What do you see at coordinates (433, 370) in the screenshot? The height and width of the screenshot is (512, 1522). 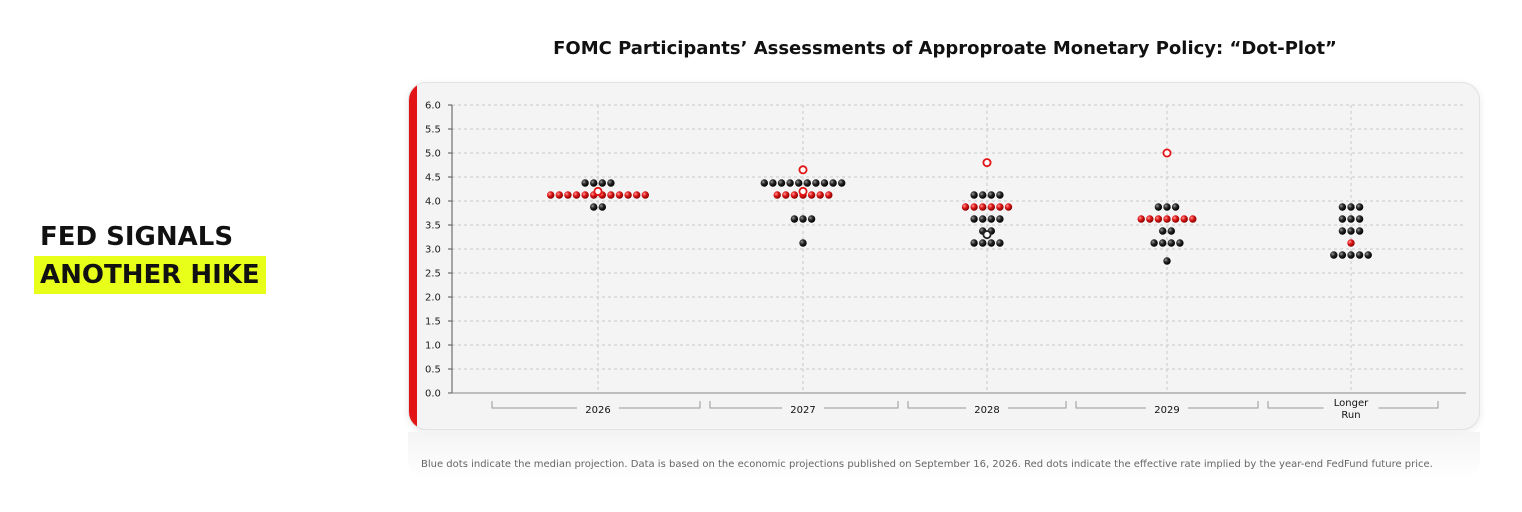 I see `y-tick-label: 0.5` at bounding box center [433, 370].